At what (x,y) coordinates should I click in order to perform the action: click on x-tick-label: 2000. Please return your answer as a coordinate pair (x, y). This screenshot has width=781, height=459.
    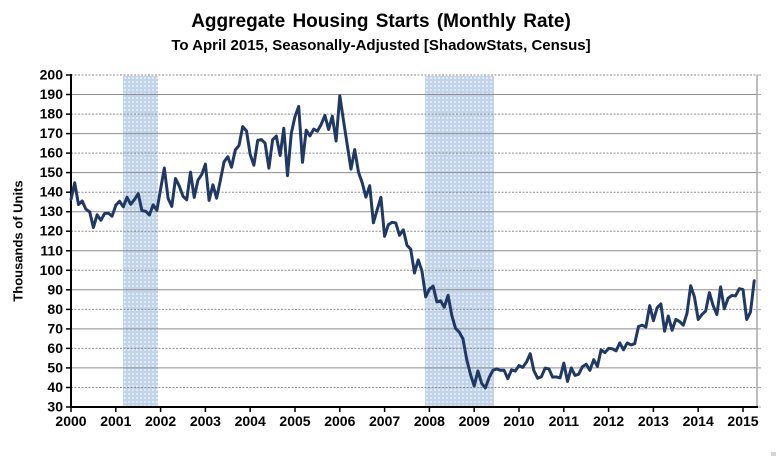
    Looking at the image, I should click on (70, 421).